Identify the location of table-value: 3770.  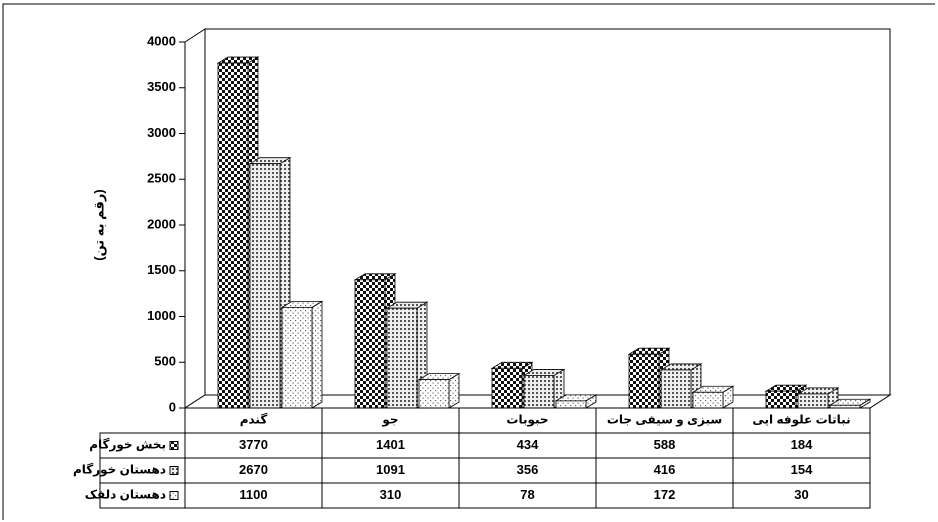
(253, 444).